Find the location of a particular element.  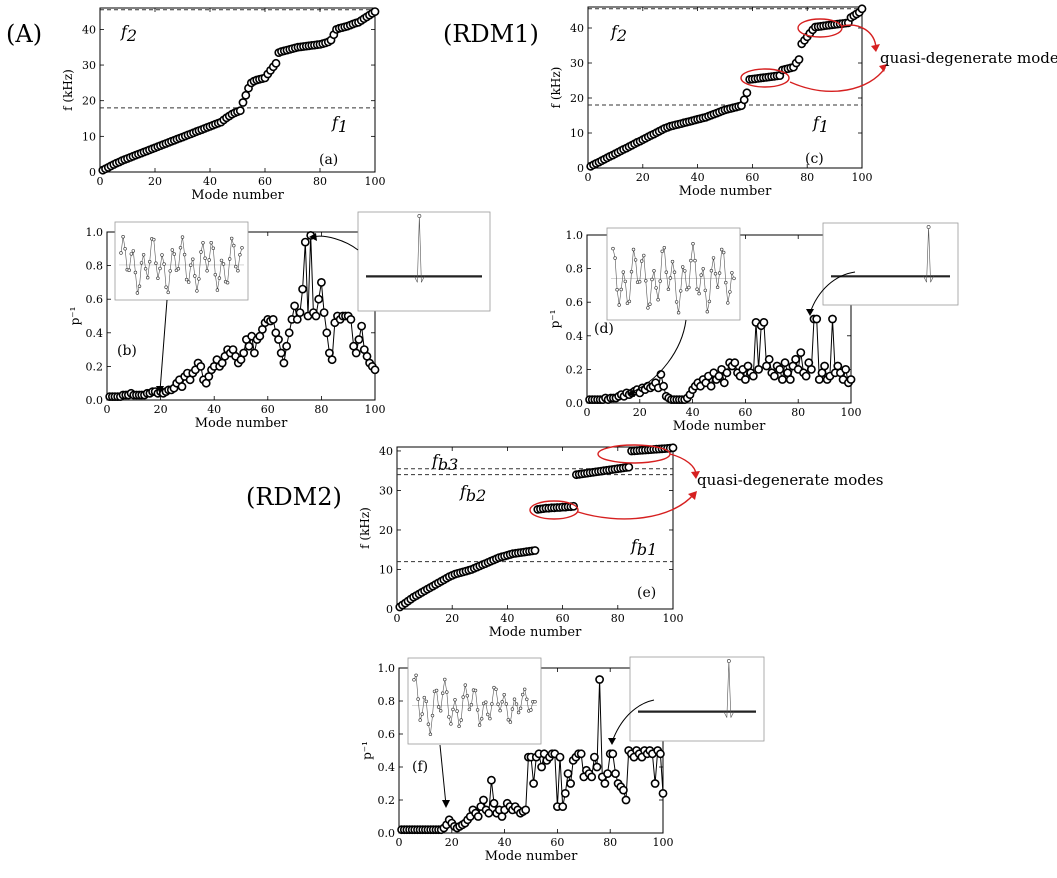

arrow-d-left is located at coordinates (658, 356).